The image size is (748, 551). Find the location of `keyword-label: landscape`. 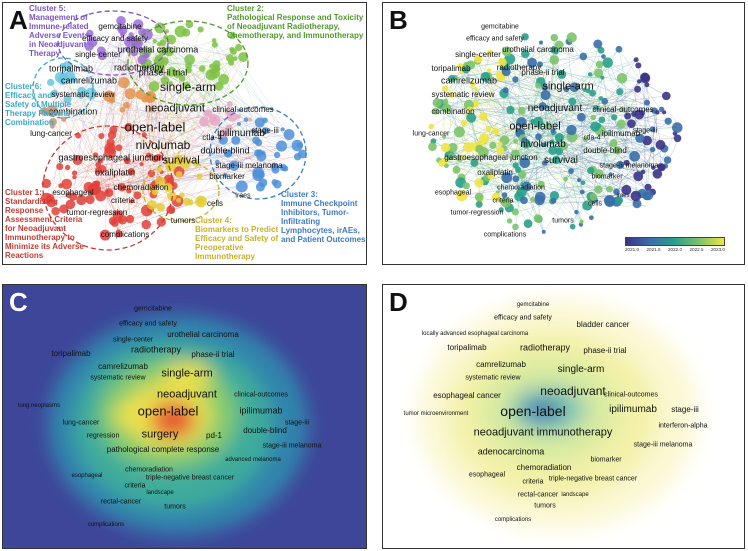

keyword-label: landscape is located at coordinates (575, 495).